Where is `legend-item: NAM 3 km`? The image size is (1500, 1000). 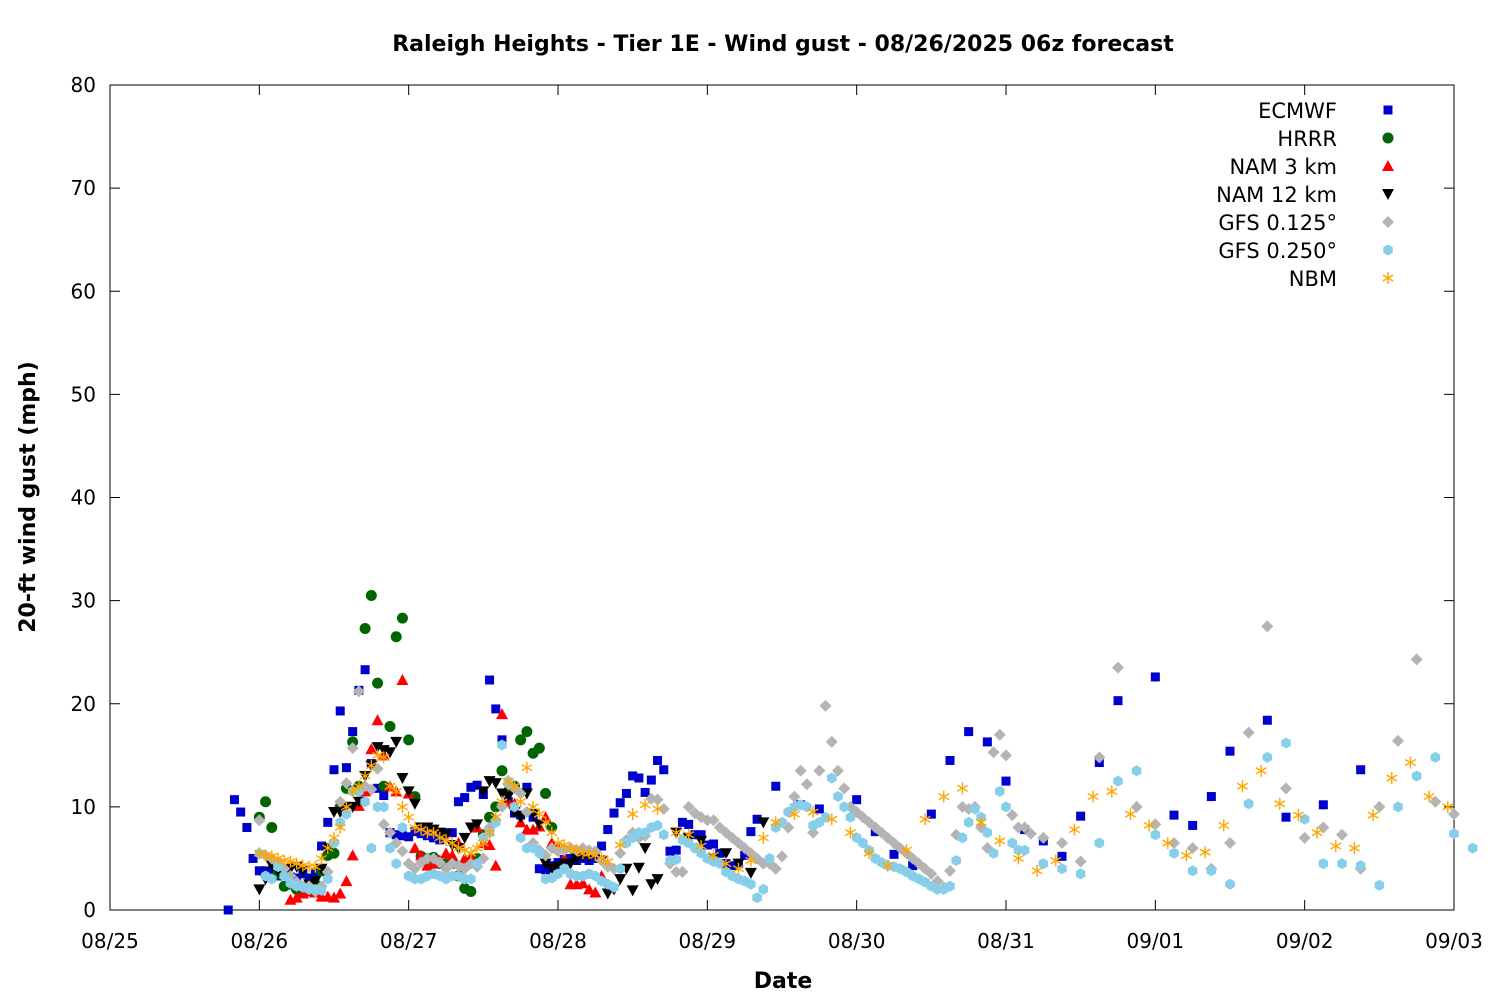
legend-item: NAM 3 km is located at coordinates (1311, 167).